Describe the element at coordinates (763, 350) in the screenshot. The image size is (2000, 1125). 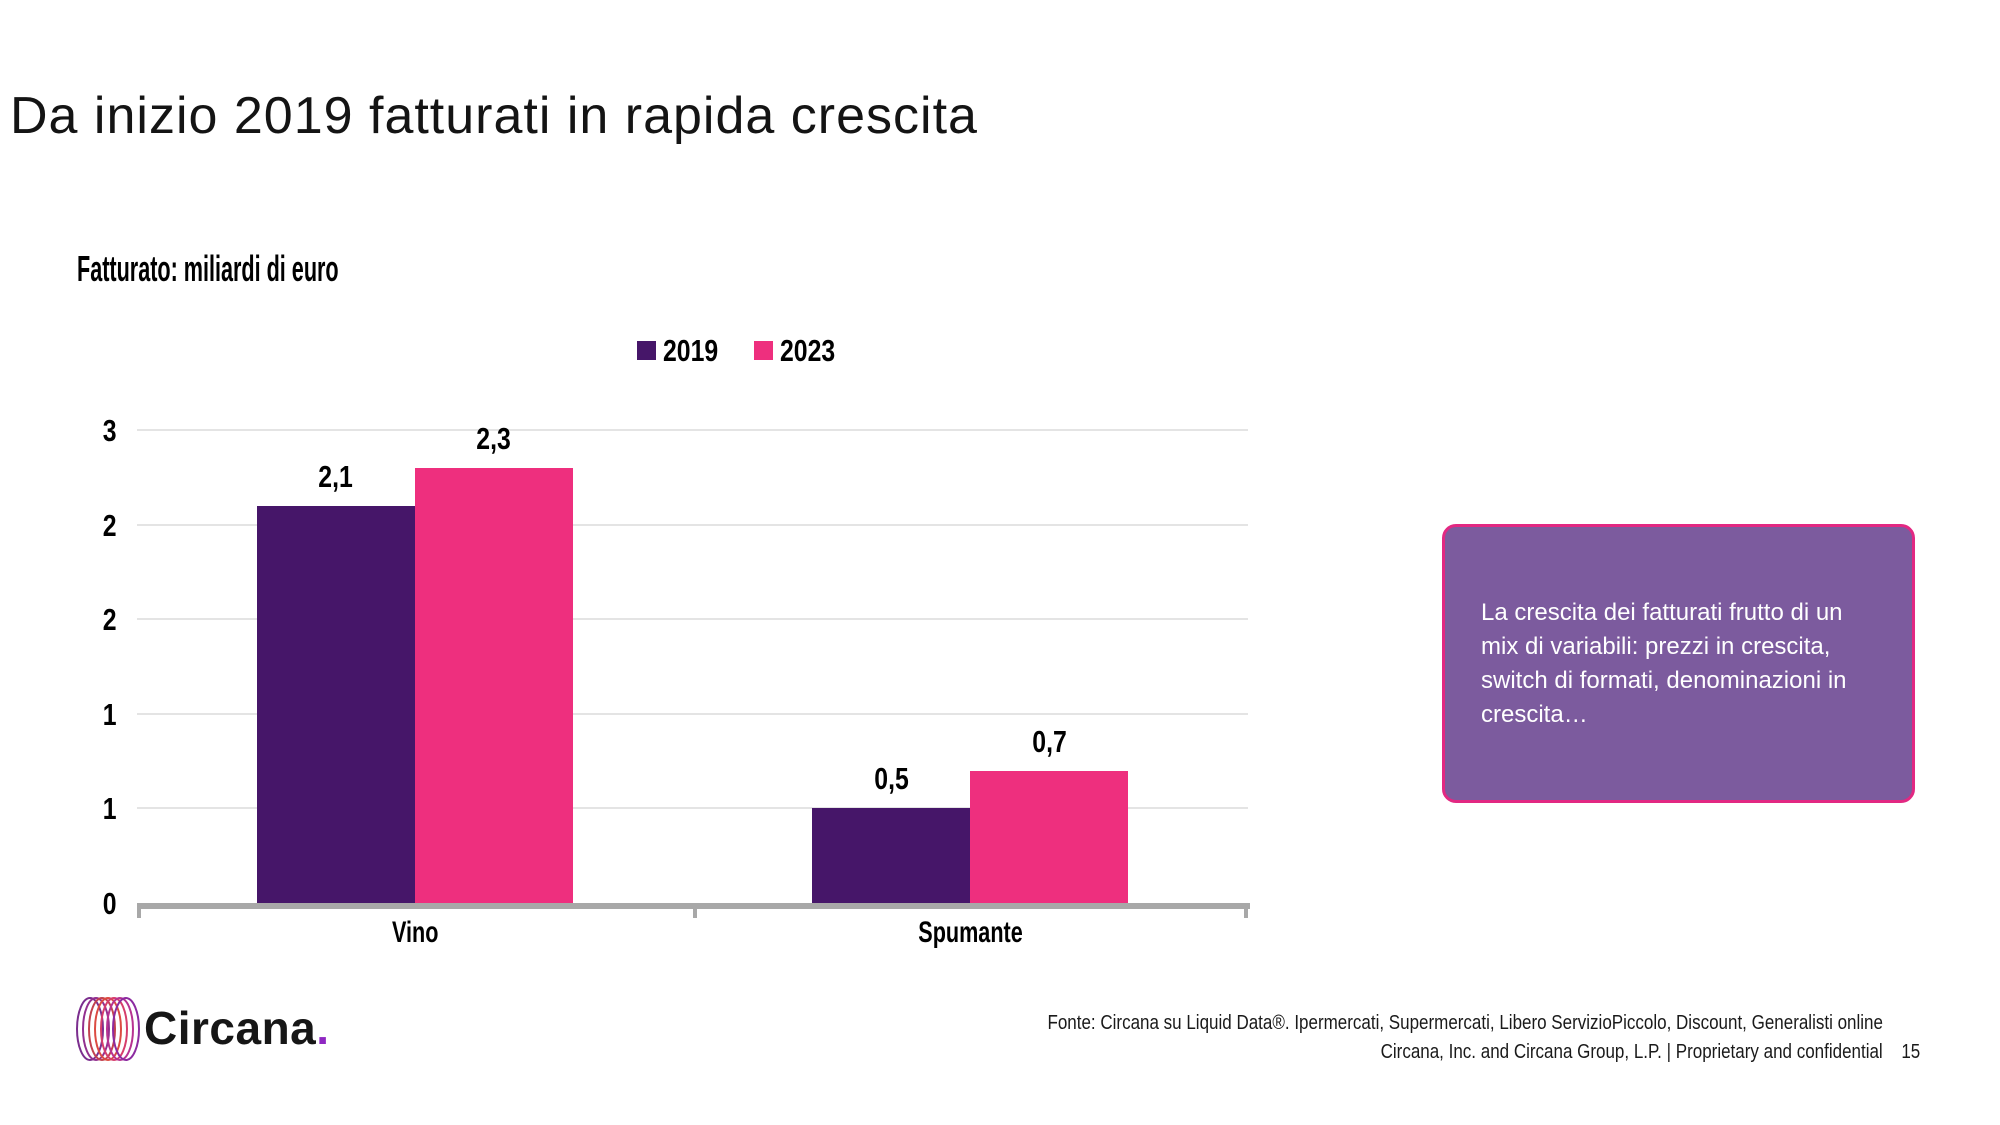
I see `legend-swatch-2023` at that location.